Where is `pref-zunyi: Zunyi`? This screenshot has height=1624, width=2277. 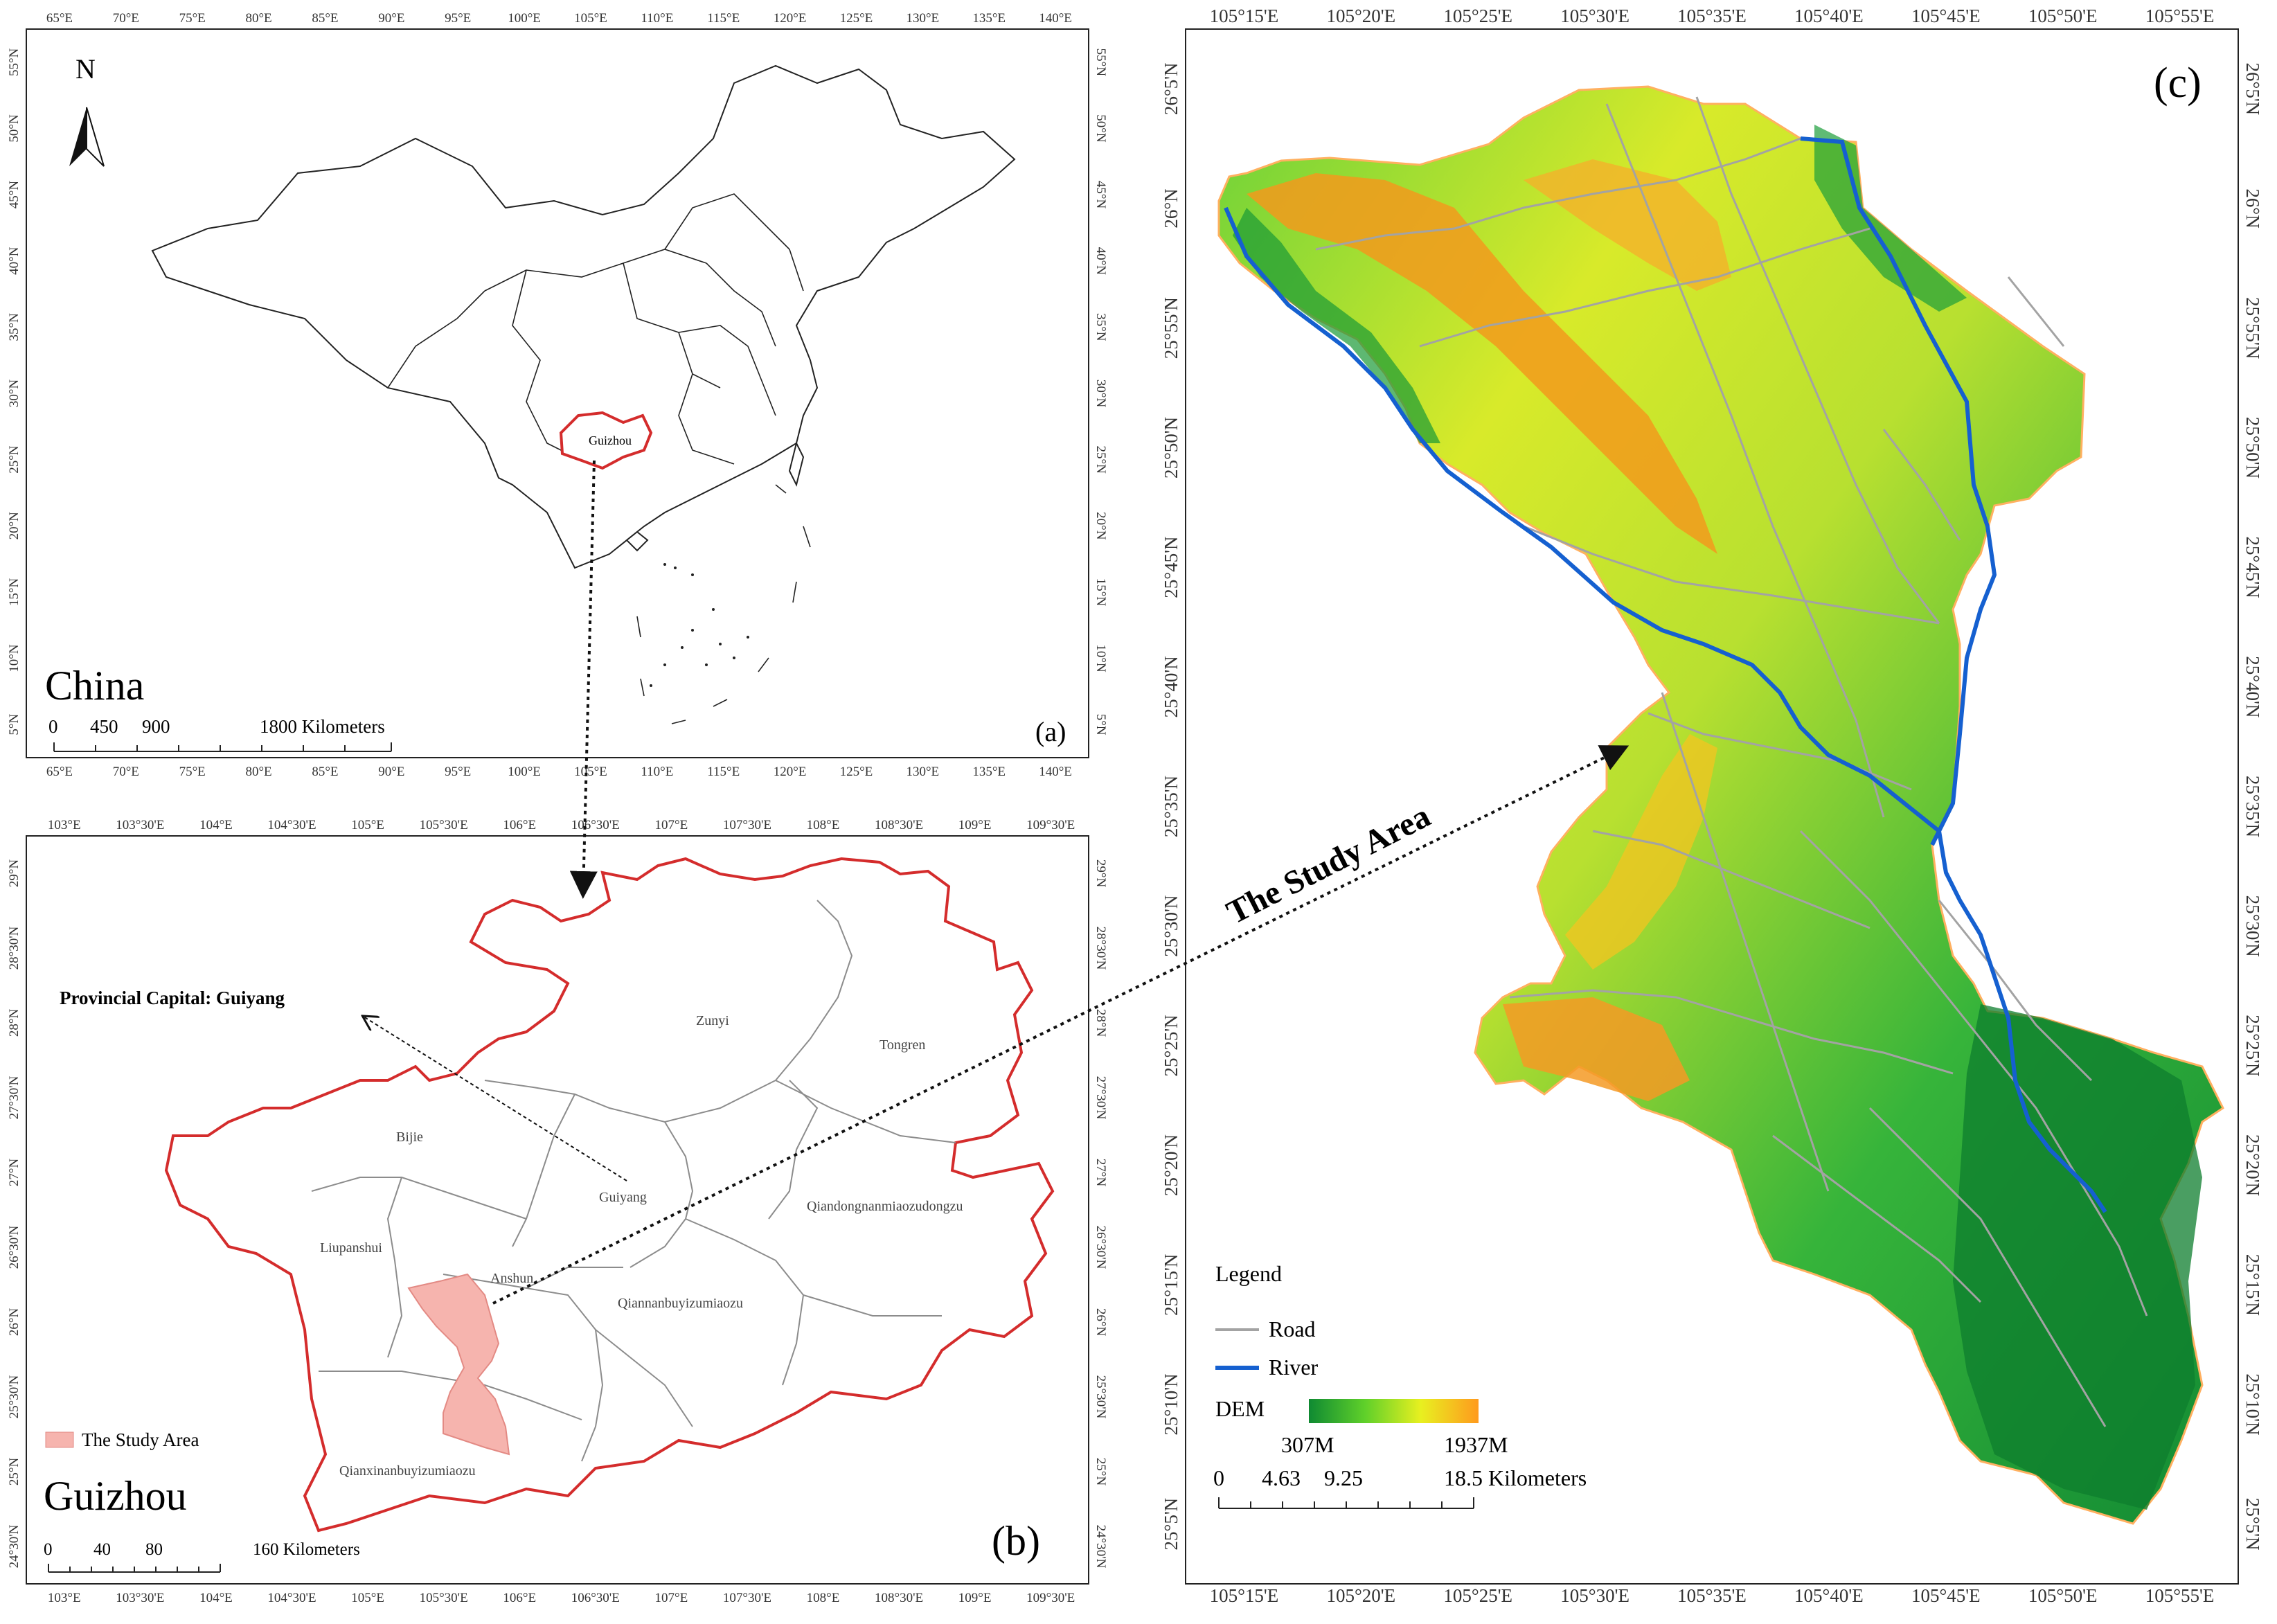
pref-zunyi: Zunyi is located at coordinates (712, 1020).